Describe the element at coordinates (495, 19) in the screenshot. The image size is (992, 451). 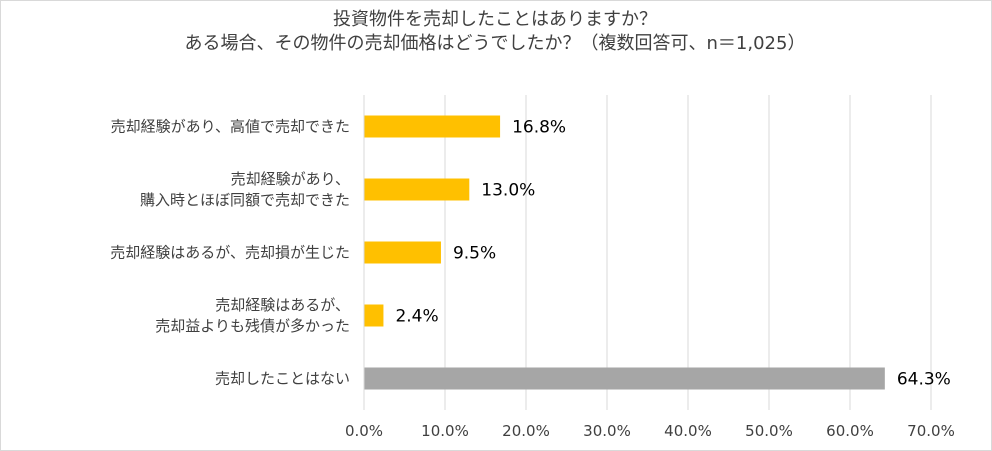
I see `chart-title-line-1: 投資物件を売却したことはありますか？` at that location.